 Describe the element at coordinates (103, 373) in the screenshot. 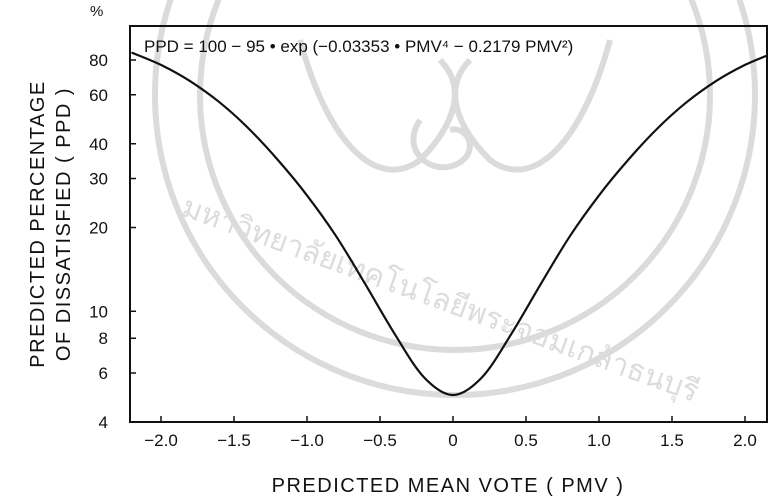

I see `y-tick-label: 6` at that location.